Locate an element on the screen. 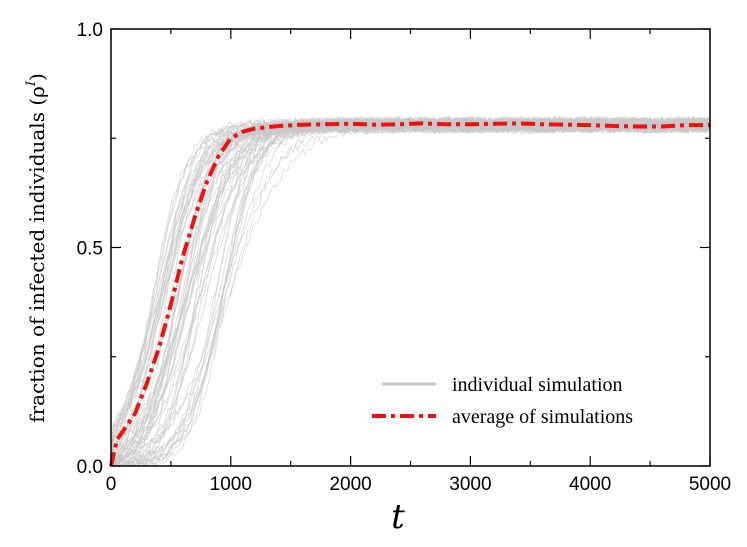  x-tick-label: 0 is located at coordinates (111, 484).